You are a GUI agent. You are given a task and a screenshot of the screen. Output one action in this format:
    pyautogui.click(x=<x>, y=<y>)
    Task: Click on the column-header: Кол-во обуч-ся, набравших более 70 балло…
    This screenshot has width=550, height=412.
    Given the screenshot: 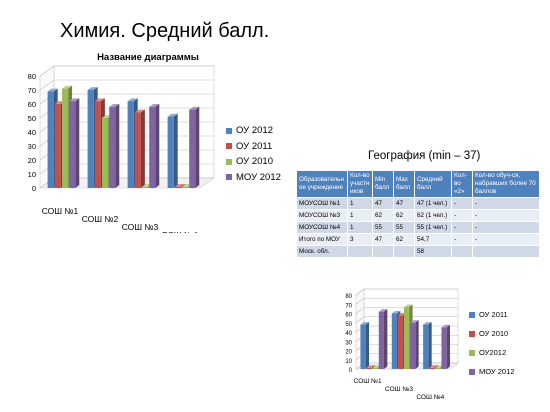 What is the action you would take?
    pyautogui.click(x=506, y=184)
    